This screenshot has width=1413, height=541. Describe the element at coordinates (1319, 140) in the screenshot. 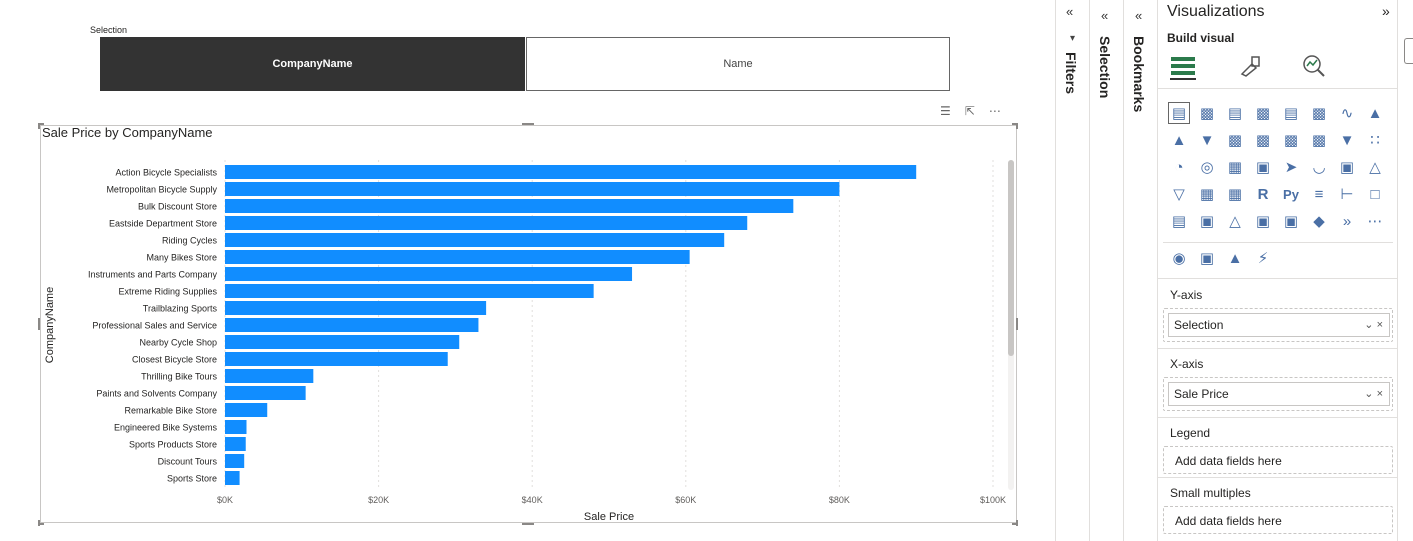

I see `waterfall-chart-icon: ▩` at that location.